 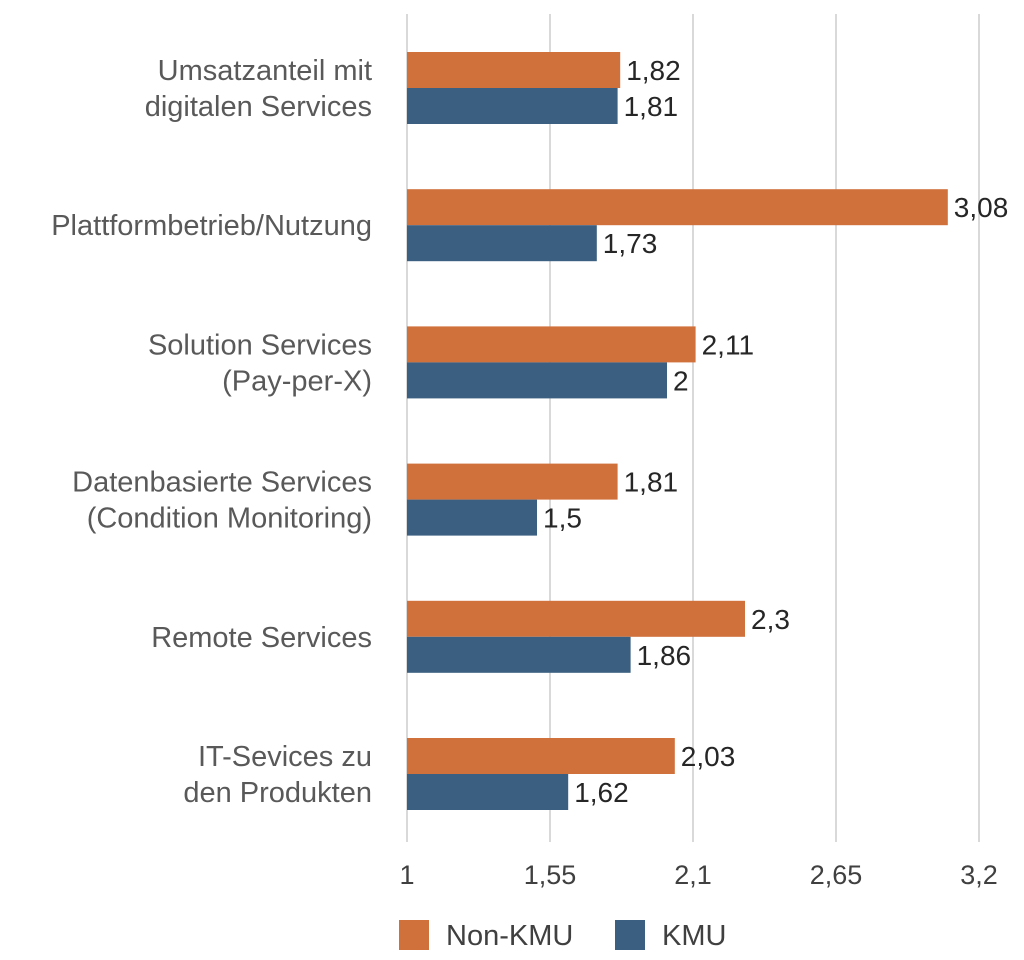 I want to click on legend-label: KMU, so click(x=694, y=936).